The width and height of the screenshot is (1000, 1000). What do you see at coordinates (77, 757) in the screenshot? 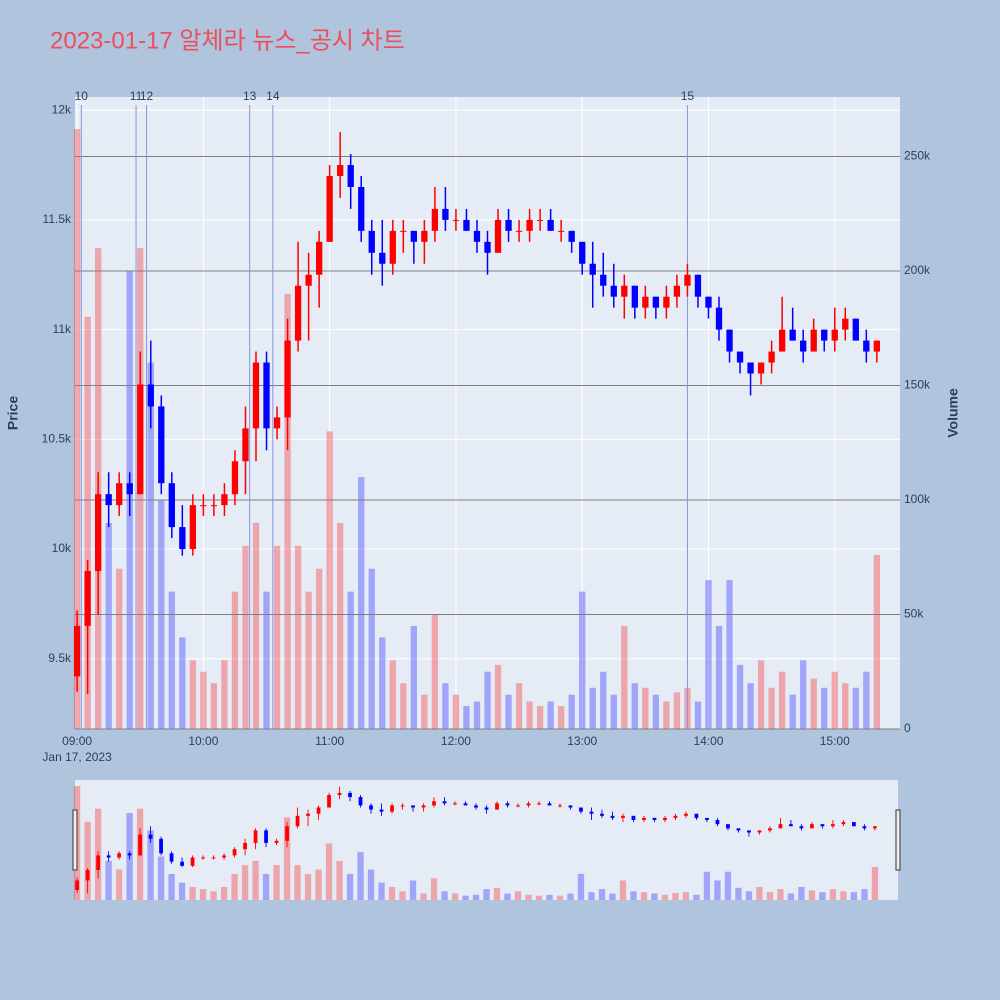
I see `x-date-label: Jan 17, 2023` at bounding box center [77, 757].